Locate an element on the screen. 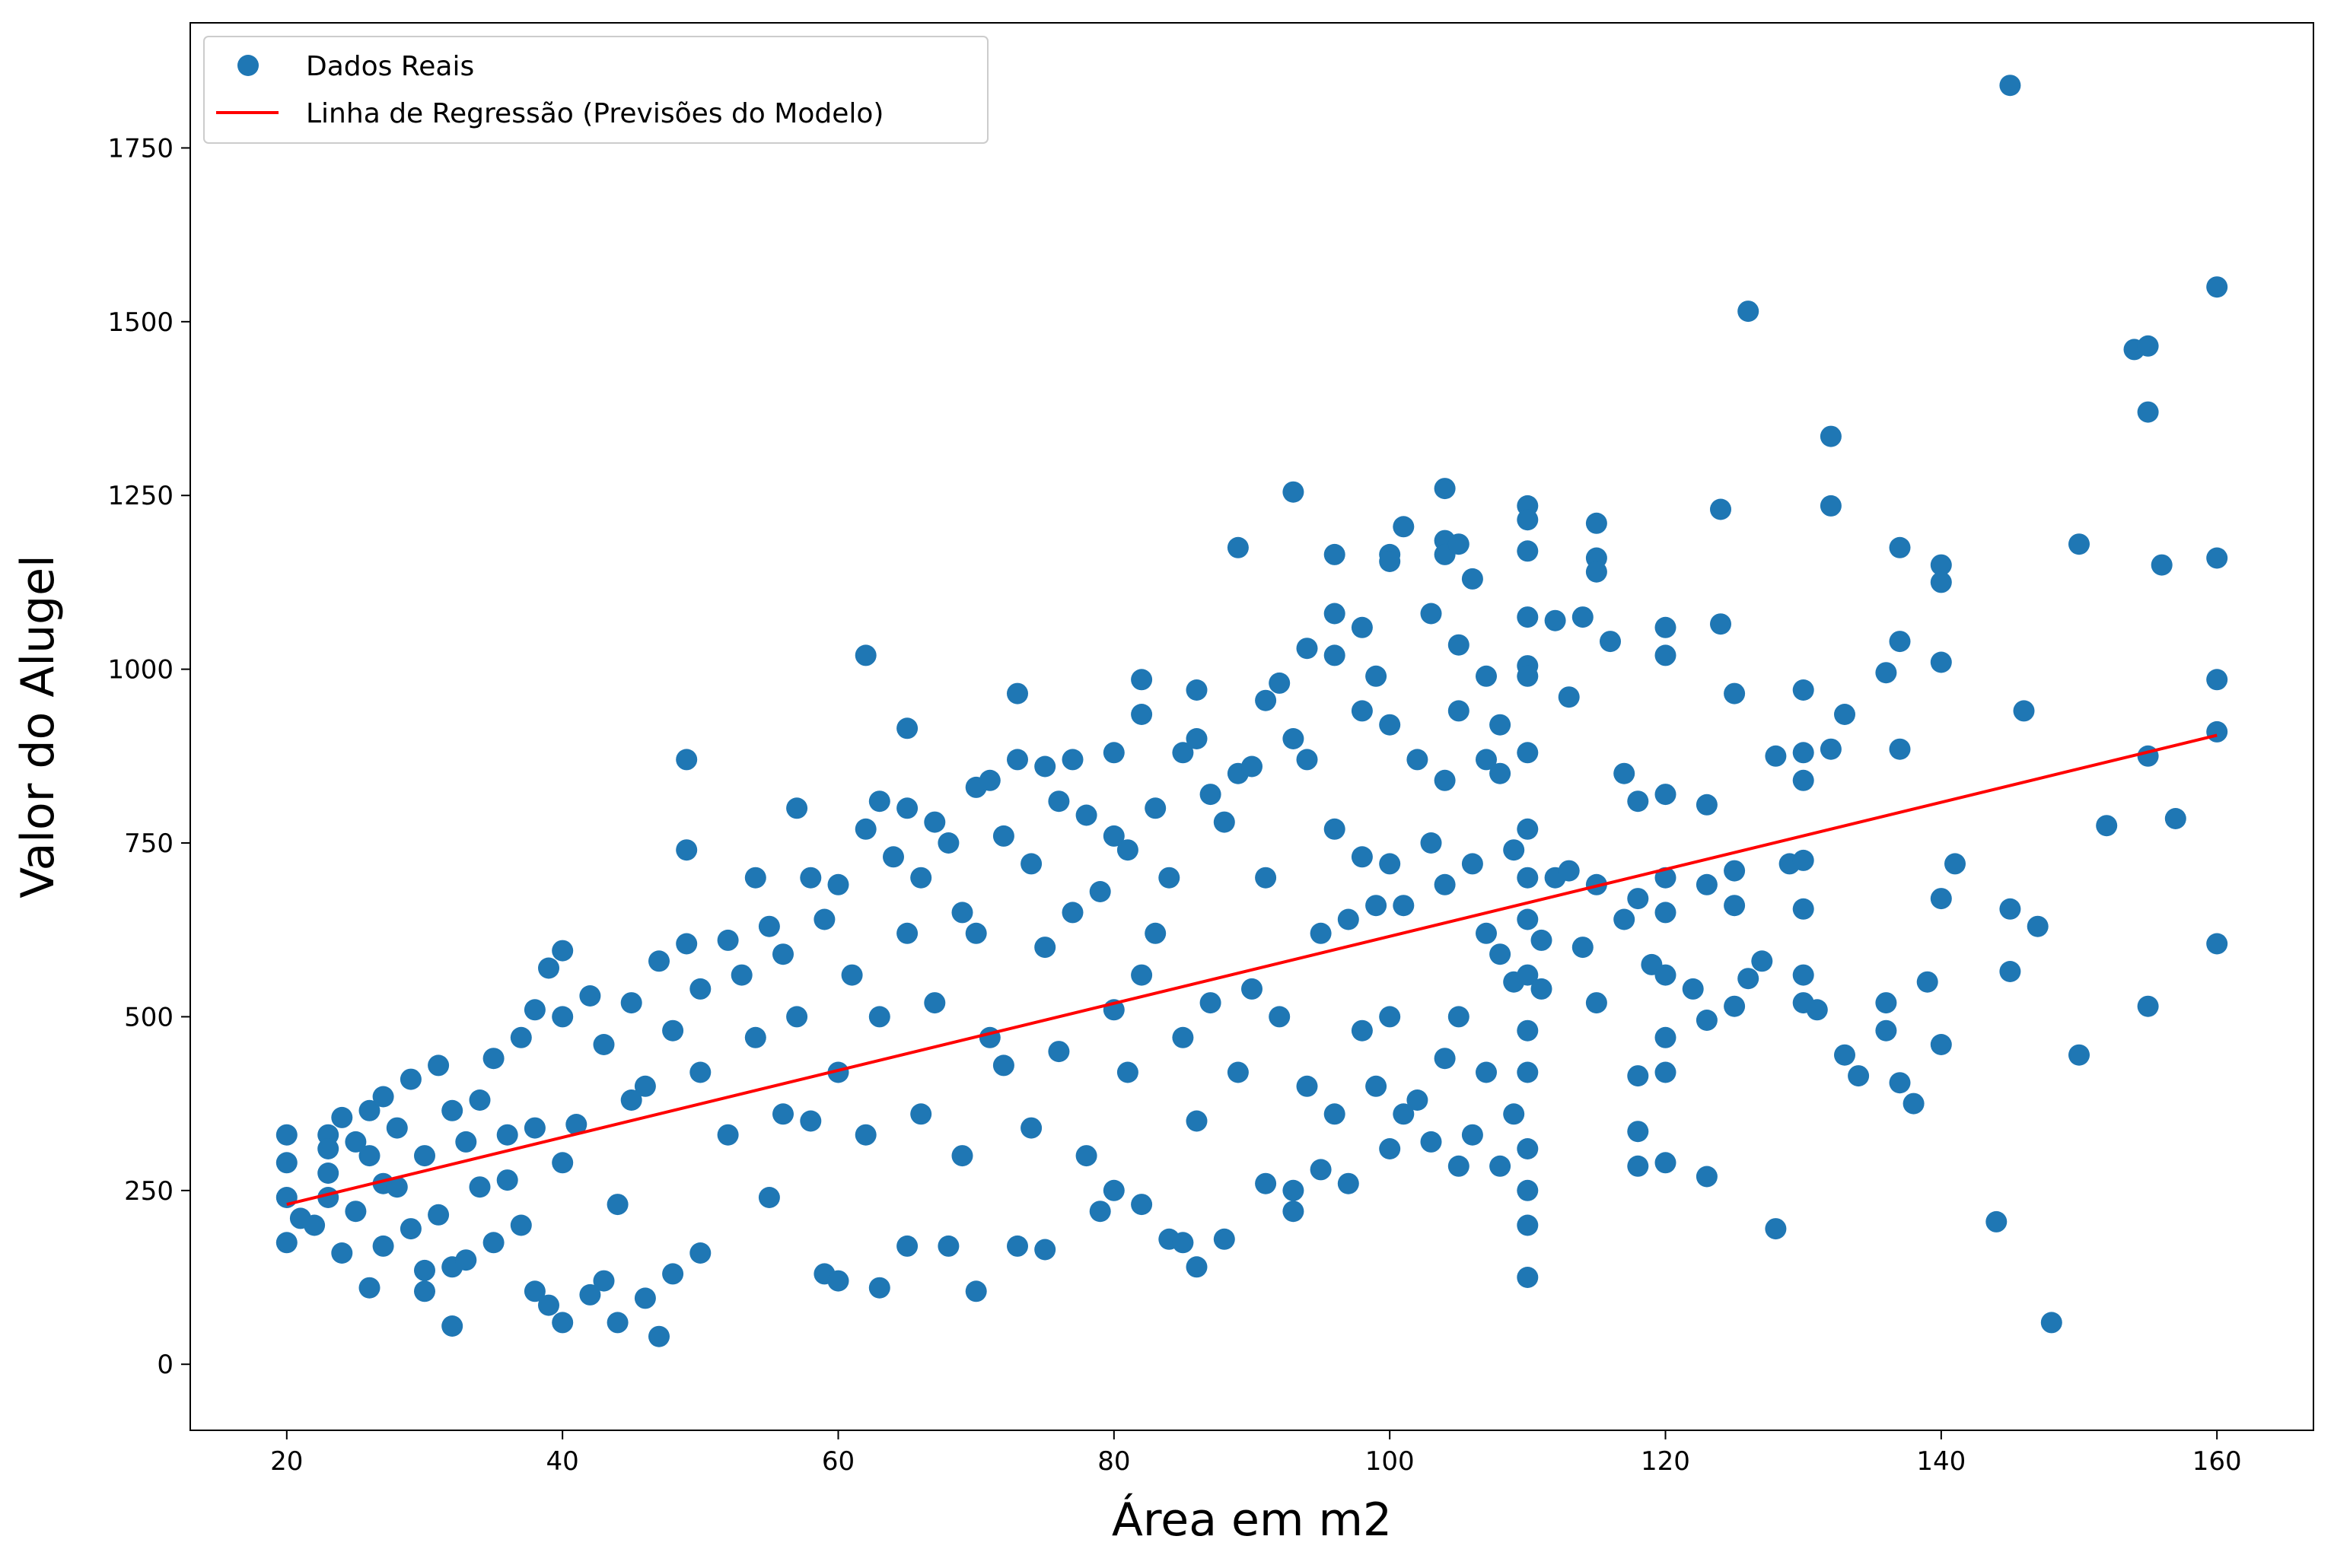 The width and height of the screenshot is (2334, 1568). y-tick-label: 0 is located at coordinates (165, 1365).